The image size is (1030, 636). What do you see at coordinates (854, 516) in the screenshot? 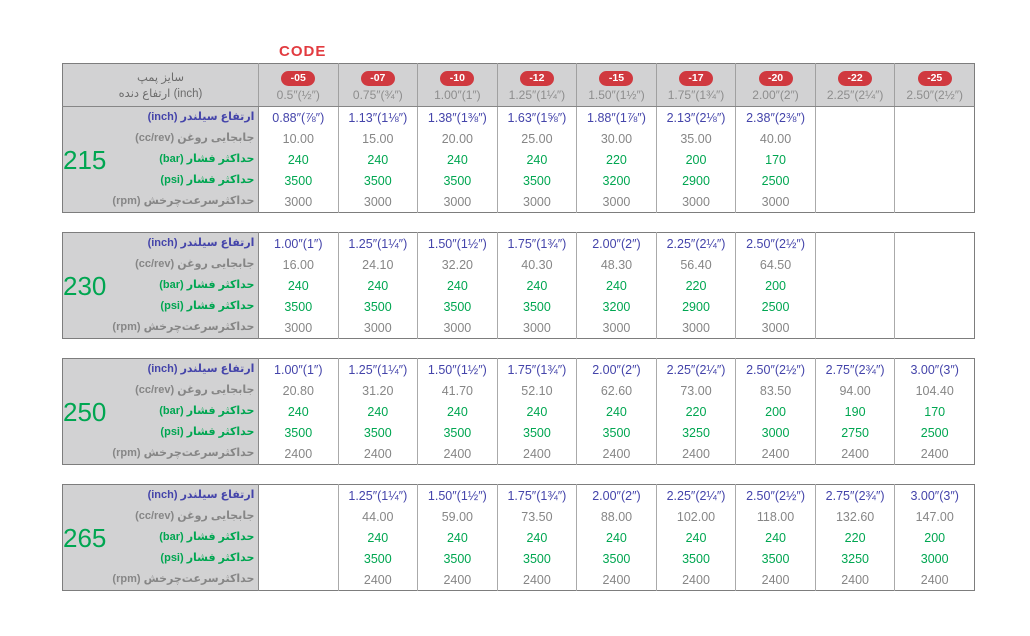
I see `spec-cell: 132.60` at bounding box center [854, 516].